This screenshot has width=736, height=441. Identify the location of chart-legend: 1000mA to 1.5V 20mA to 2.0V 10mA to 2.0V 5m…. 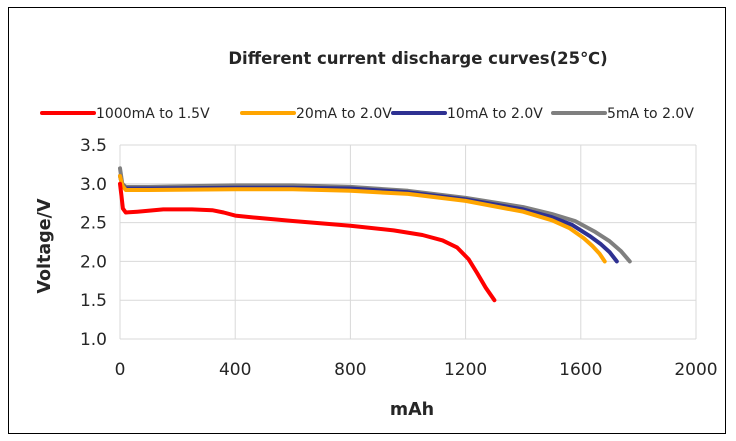
(367, 114).